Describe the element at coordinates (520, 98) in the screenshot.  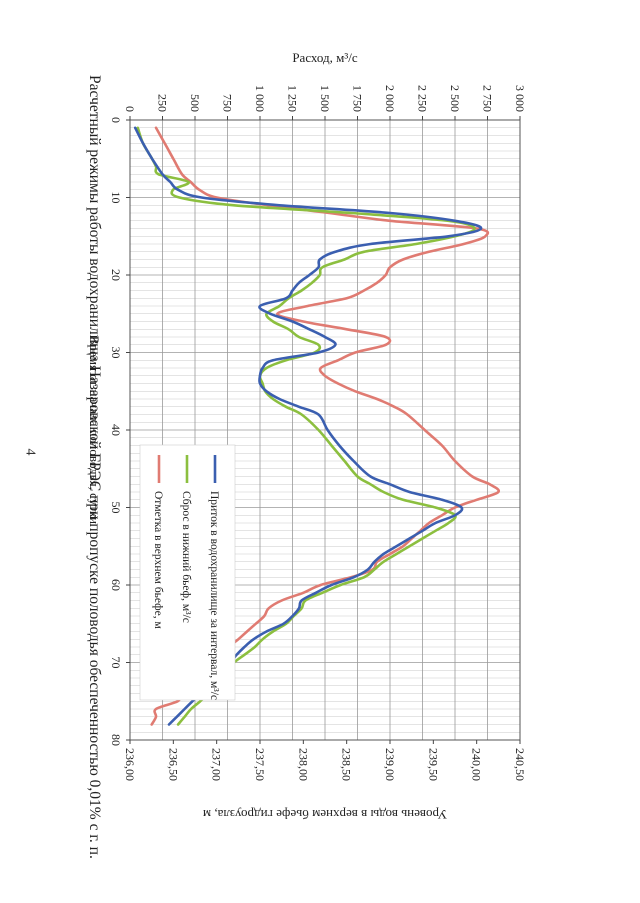
I see `y-tick-label: 3 000` at that location.